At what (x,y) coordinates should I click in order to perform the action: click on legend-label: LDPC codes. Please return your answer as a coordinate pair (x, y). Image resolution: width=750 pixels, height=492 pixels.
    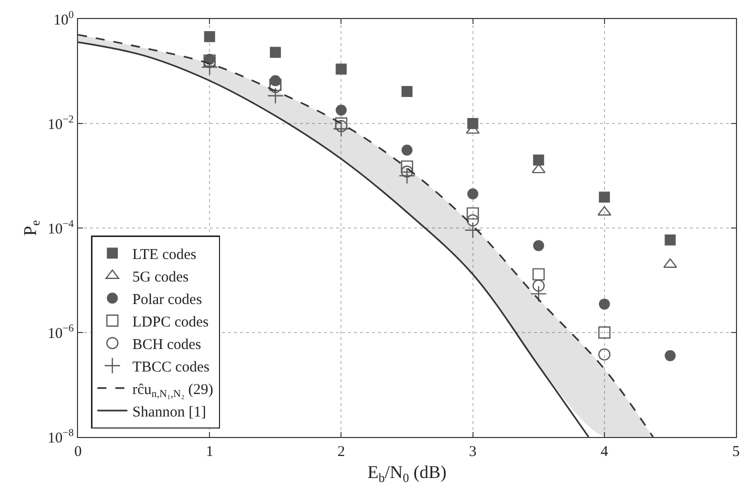
    Looking at the image, I should click on (170, 322).